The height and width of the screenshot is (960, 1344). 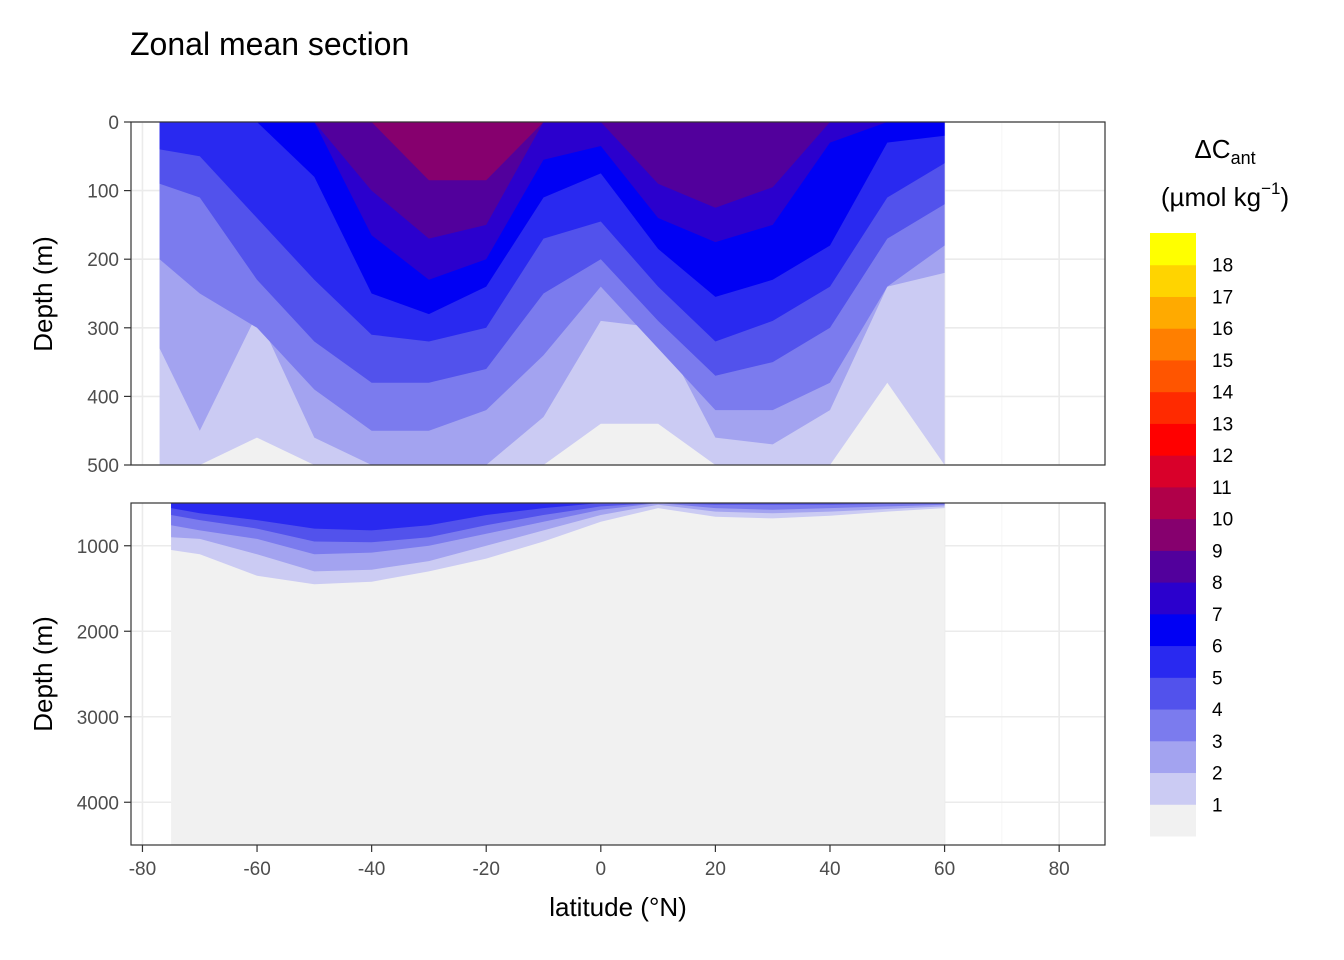 I want to click on y-tick-label: 4000, so click(x=98, y=803).